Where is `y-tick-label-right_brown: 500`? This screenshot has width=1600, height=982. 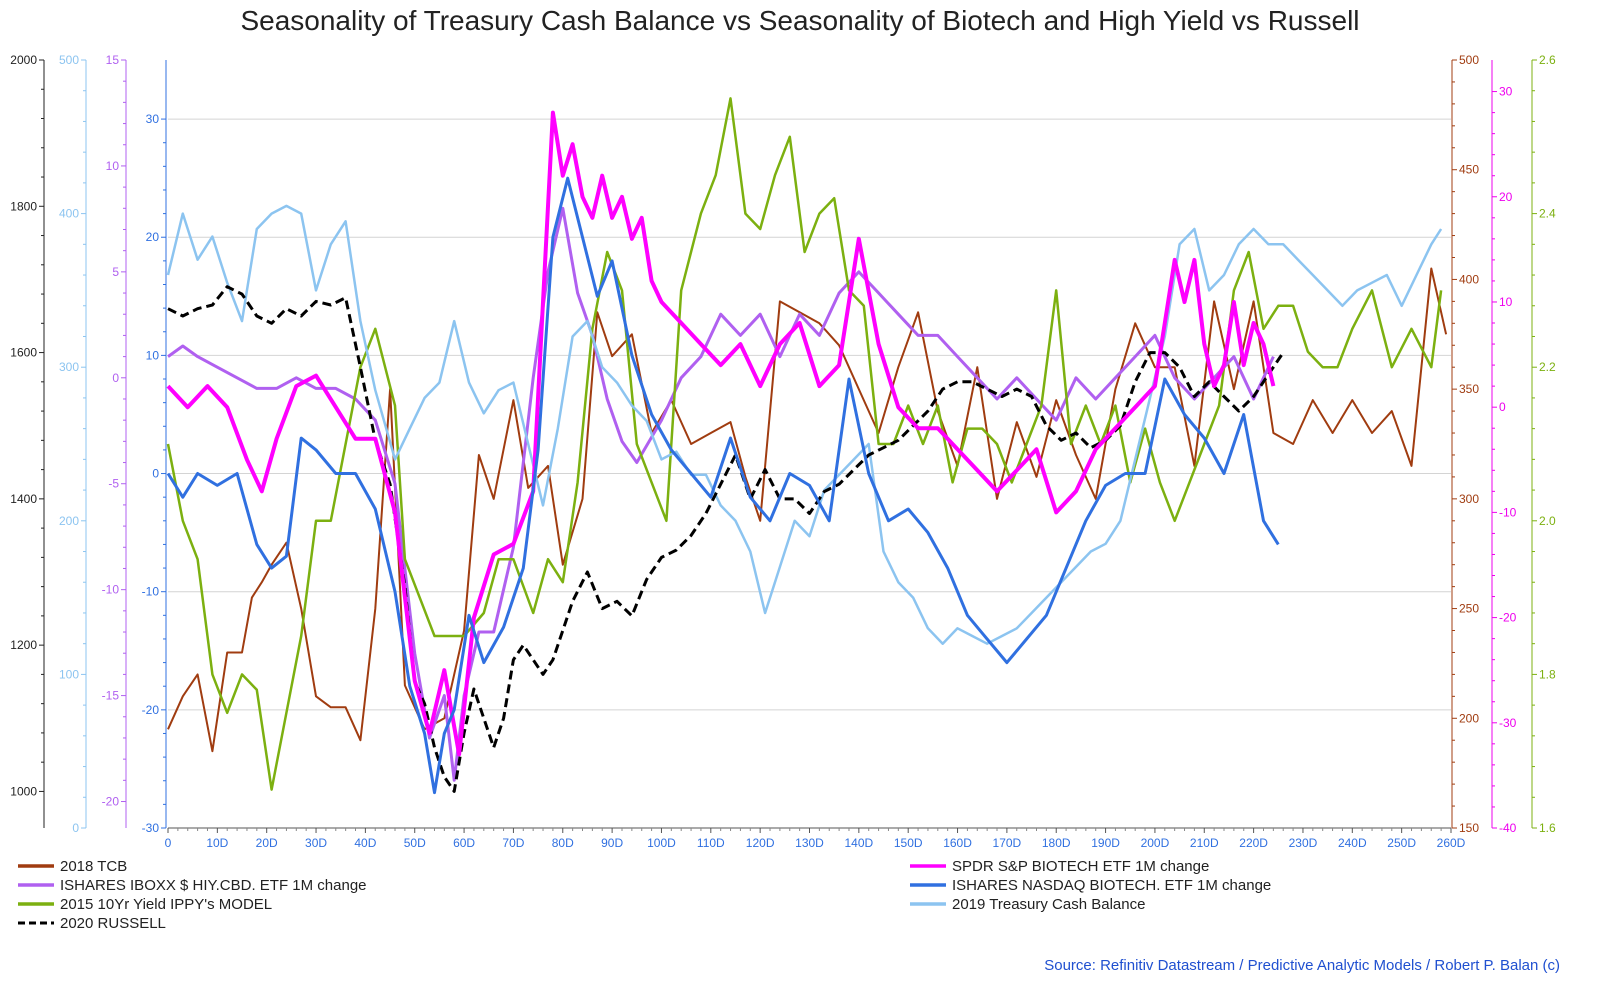 y-tick-label-right_brown: 500 is located at coordinates (1469, 60).